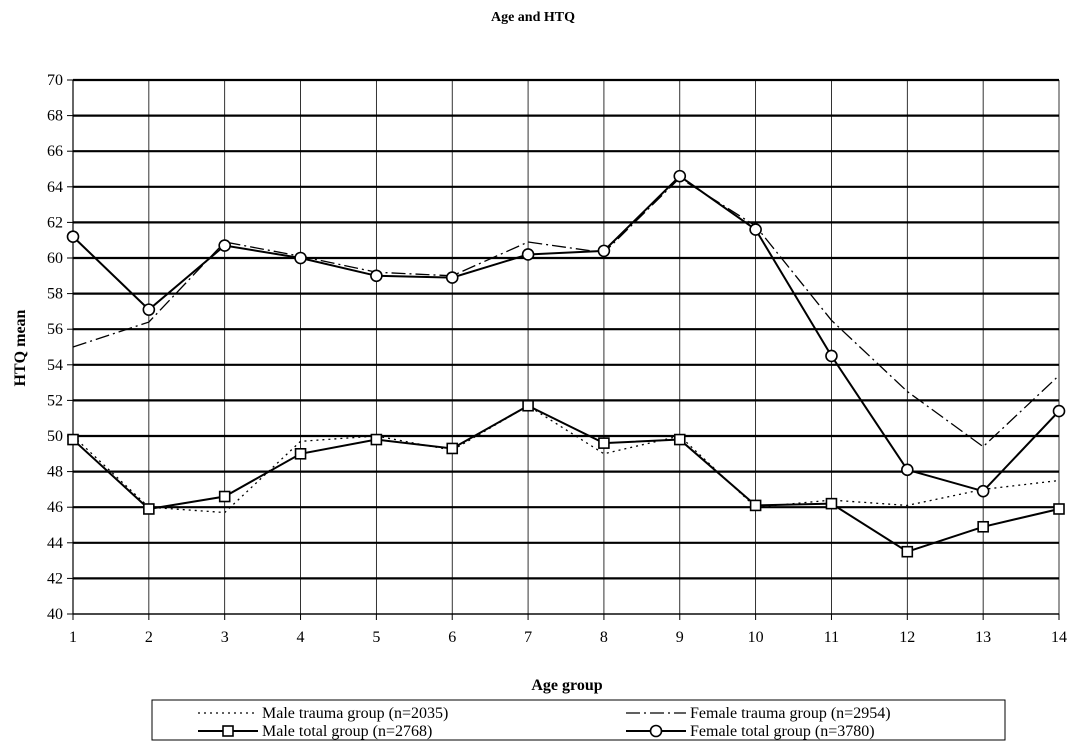 This screenshot has width=1067, height=747. Describe the element at coordinates (55, 400) in the screenshot. I see `y-tick-label: 52` at that location.